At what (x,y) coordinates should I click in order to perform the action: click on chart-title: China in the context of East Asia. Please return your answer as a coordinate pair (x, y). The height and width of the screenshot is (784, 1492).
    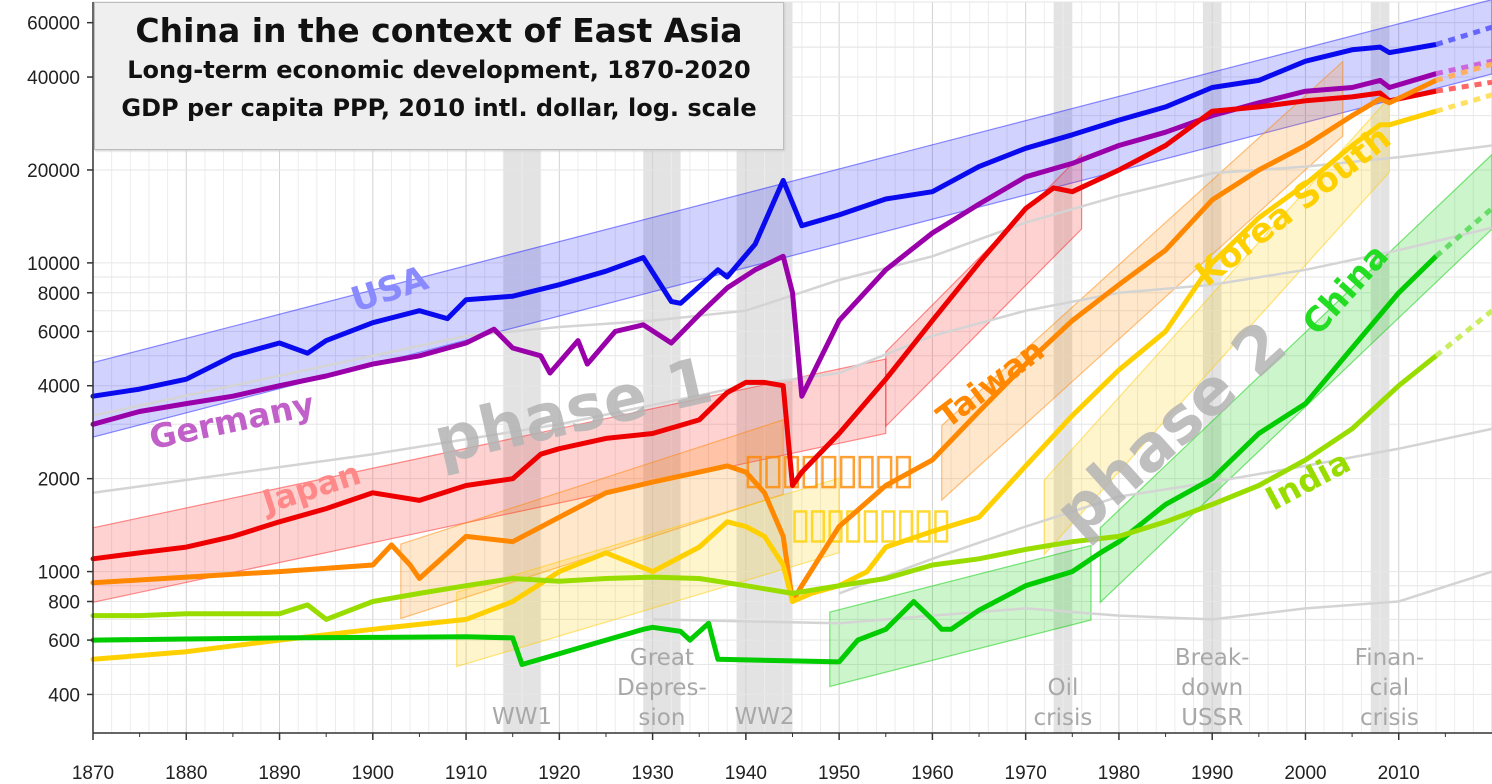
    Looking at the image, I should click on (439, 30).